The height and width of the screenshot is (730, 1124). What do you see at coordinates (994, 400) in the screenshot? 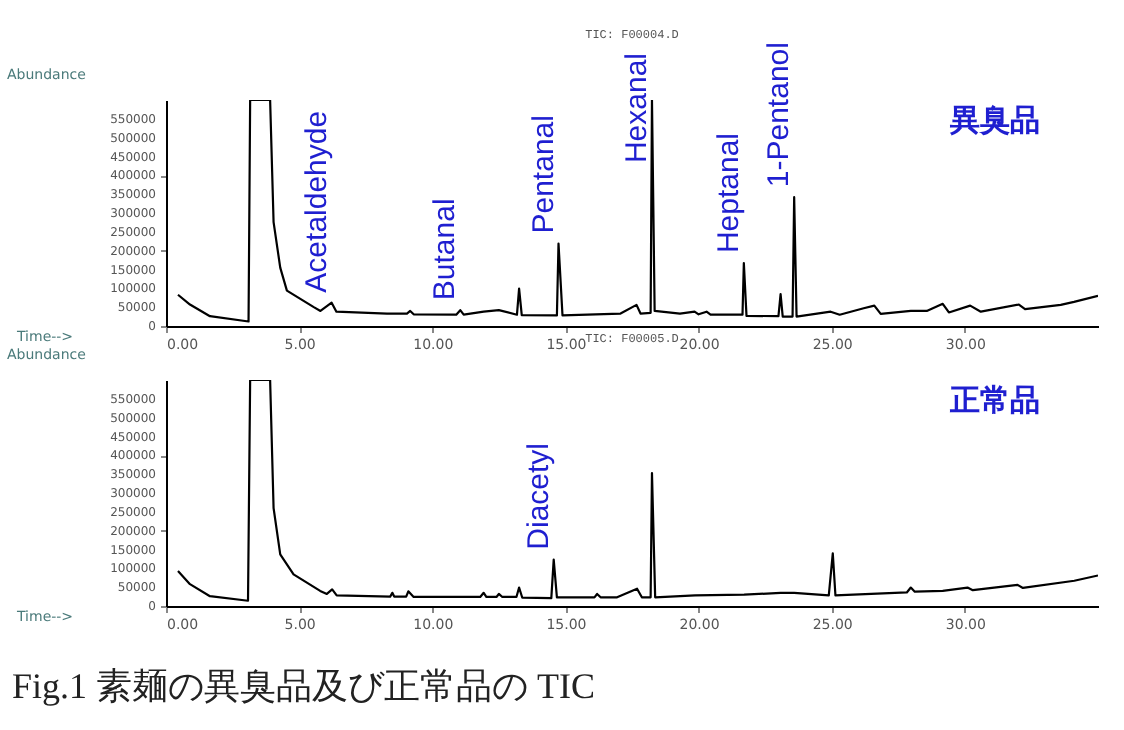
I see `annotation: 正常品` at bounding box center [994, 400].